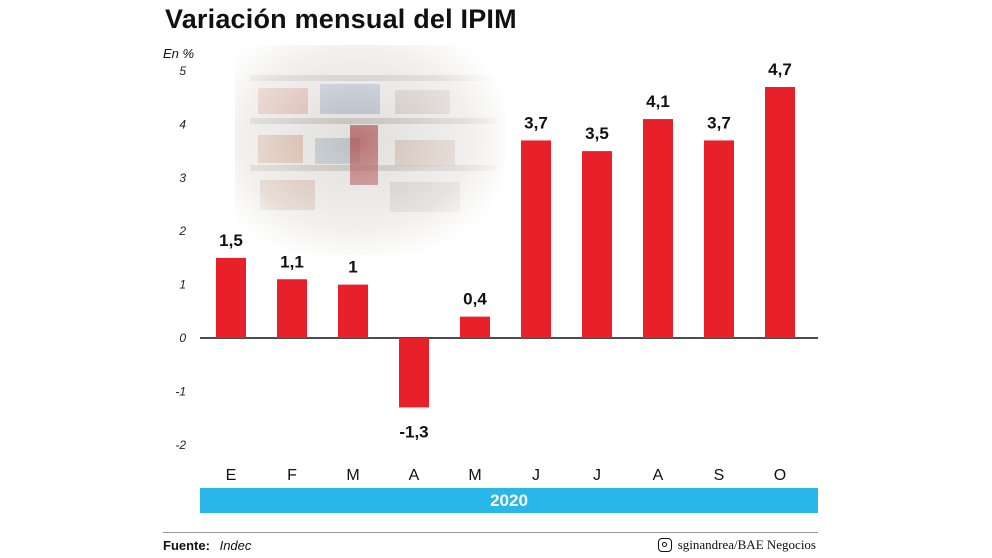  Describe the element at coordinates (413, 431) in the screenshot. I see `bar-value-label: -1,3` at that location.